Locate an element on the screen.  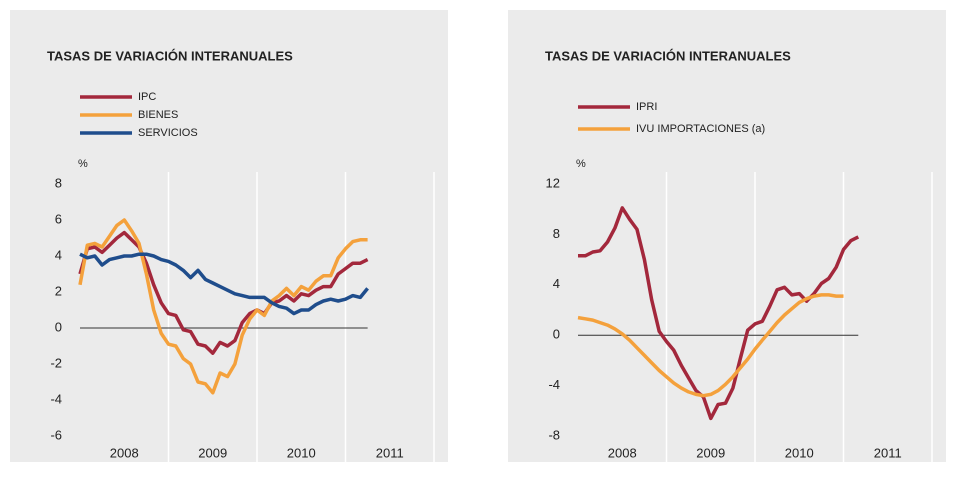
legend-label: IPRI is located at coordinates (646, 107).